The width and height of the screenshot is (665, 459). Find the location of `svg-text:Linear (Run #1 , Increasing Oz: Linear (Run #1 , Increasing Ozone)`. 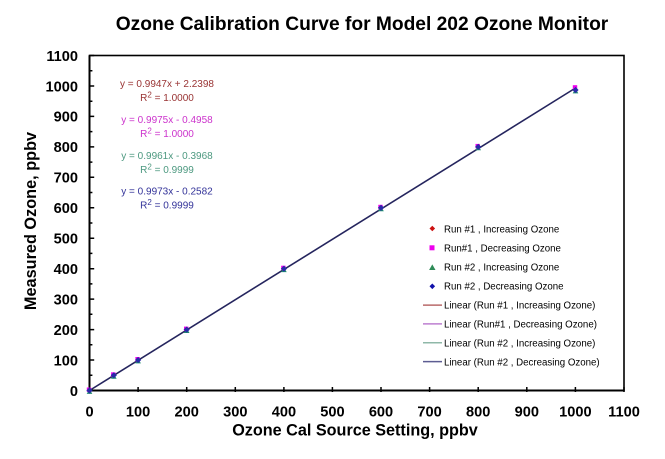

svg-text:Linear (Run #1 , Increasing Oz: Linear (Run #1 , Increasing Ozone) is located at coordinates (519, 305).